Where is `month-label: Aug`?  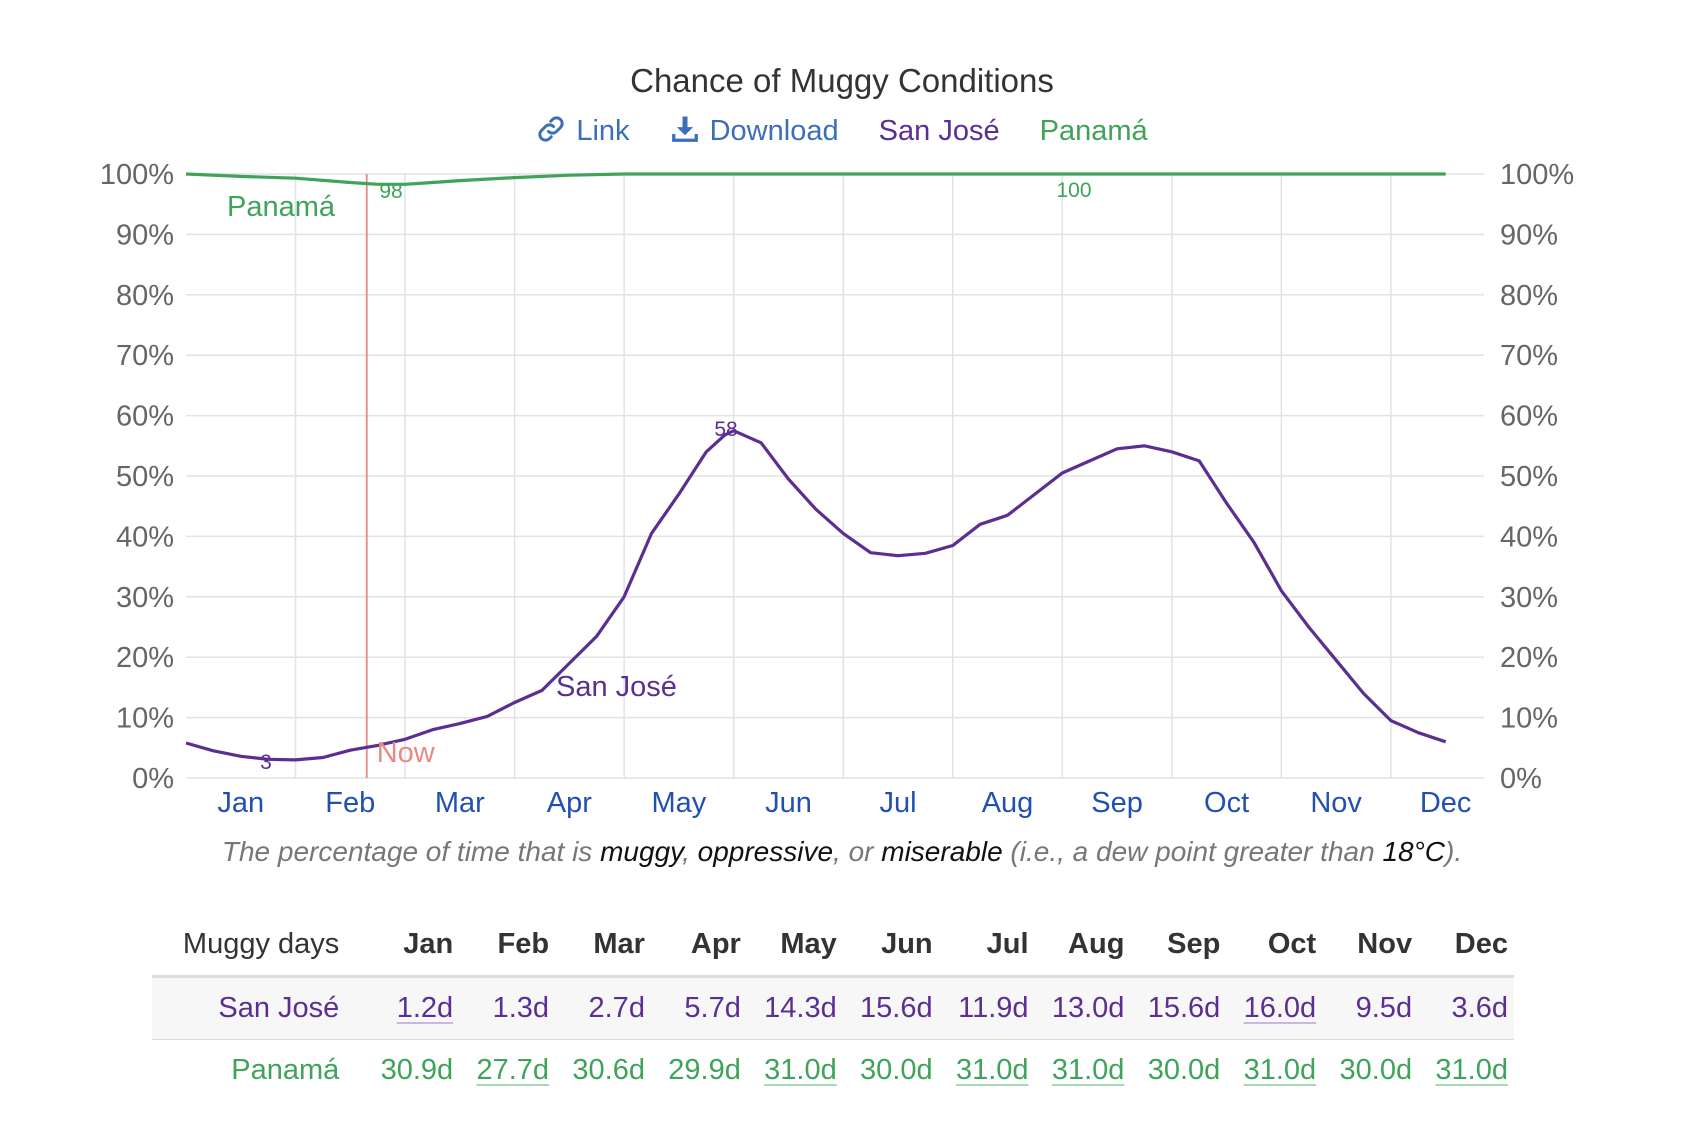 month-label: Aug is located at coordinates (1008, 803).